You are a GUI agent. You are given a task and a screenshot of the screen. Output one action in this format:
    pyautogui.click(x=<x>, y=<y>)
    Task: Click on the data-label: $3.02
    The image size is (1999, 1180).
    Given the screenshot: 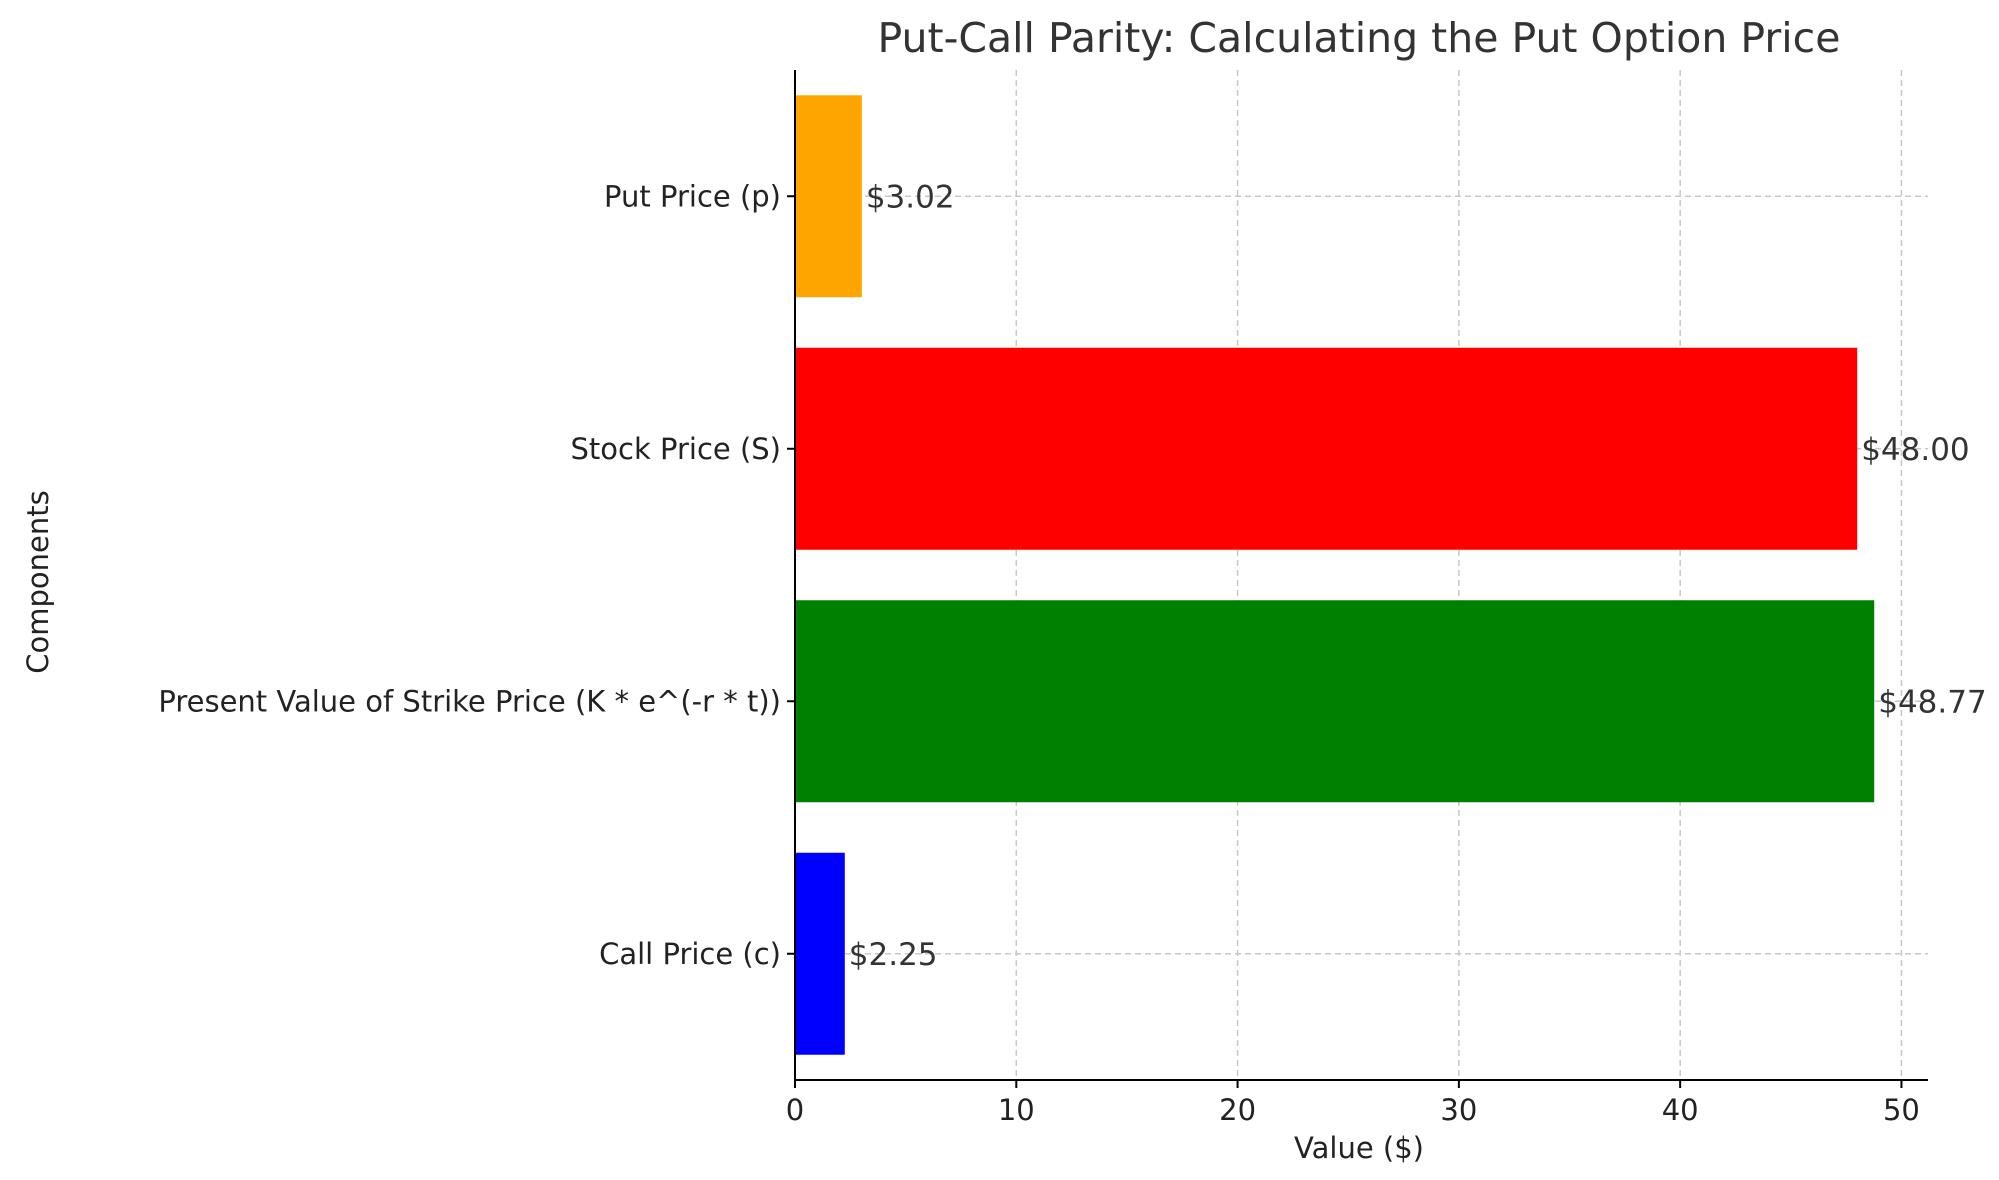 What is the action you would take?
    pyautogui.click(x=910, y=197)
    